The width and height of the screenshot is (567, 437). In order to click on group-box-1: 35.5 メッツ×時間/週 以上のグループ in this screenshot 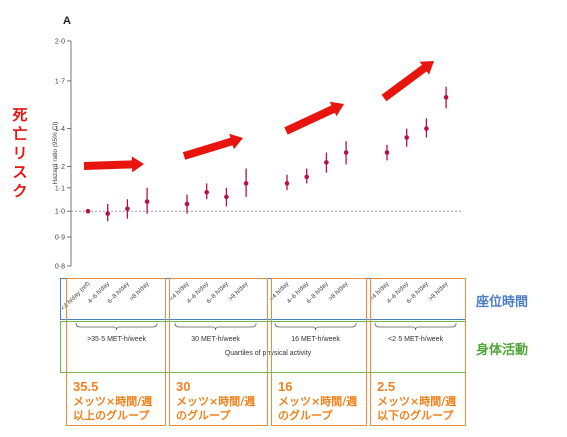, I will do `click(116, 352)`.